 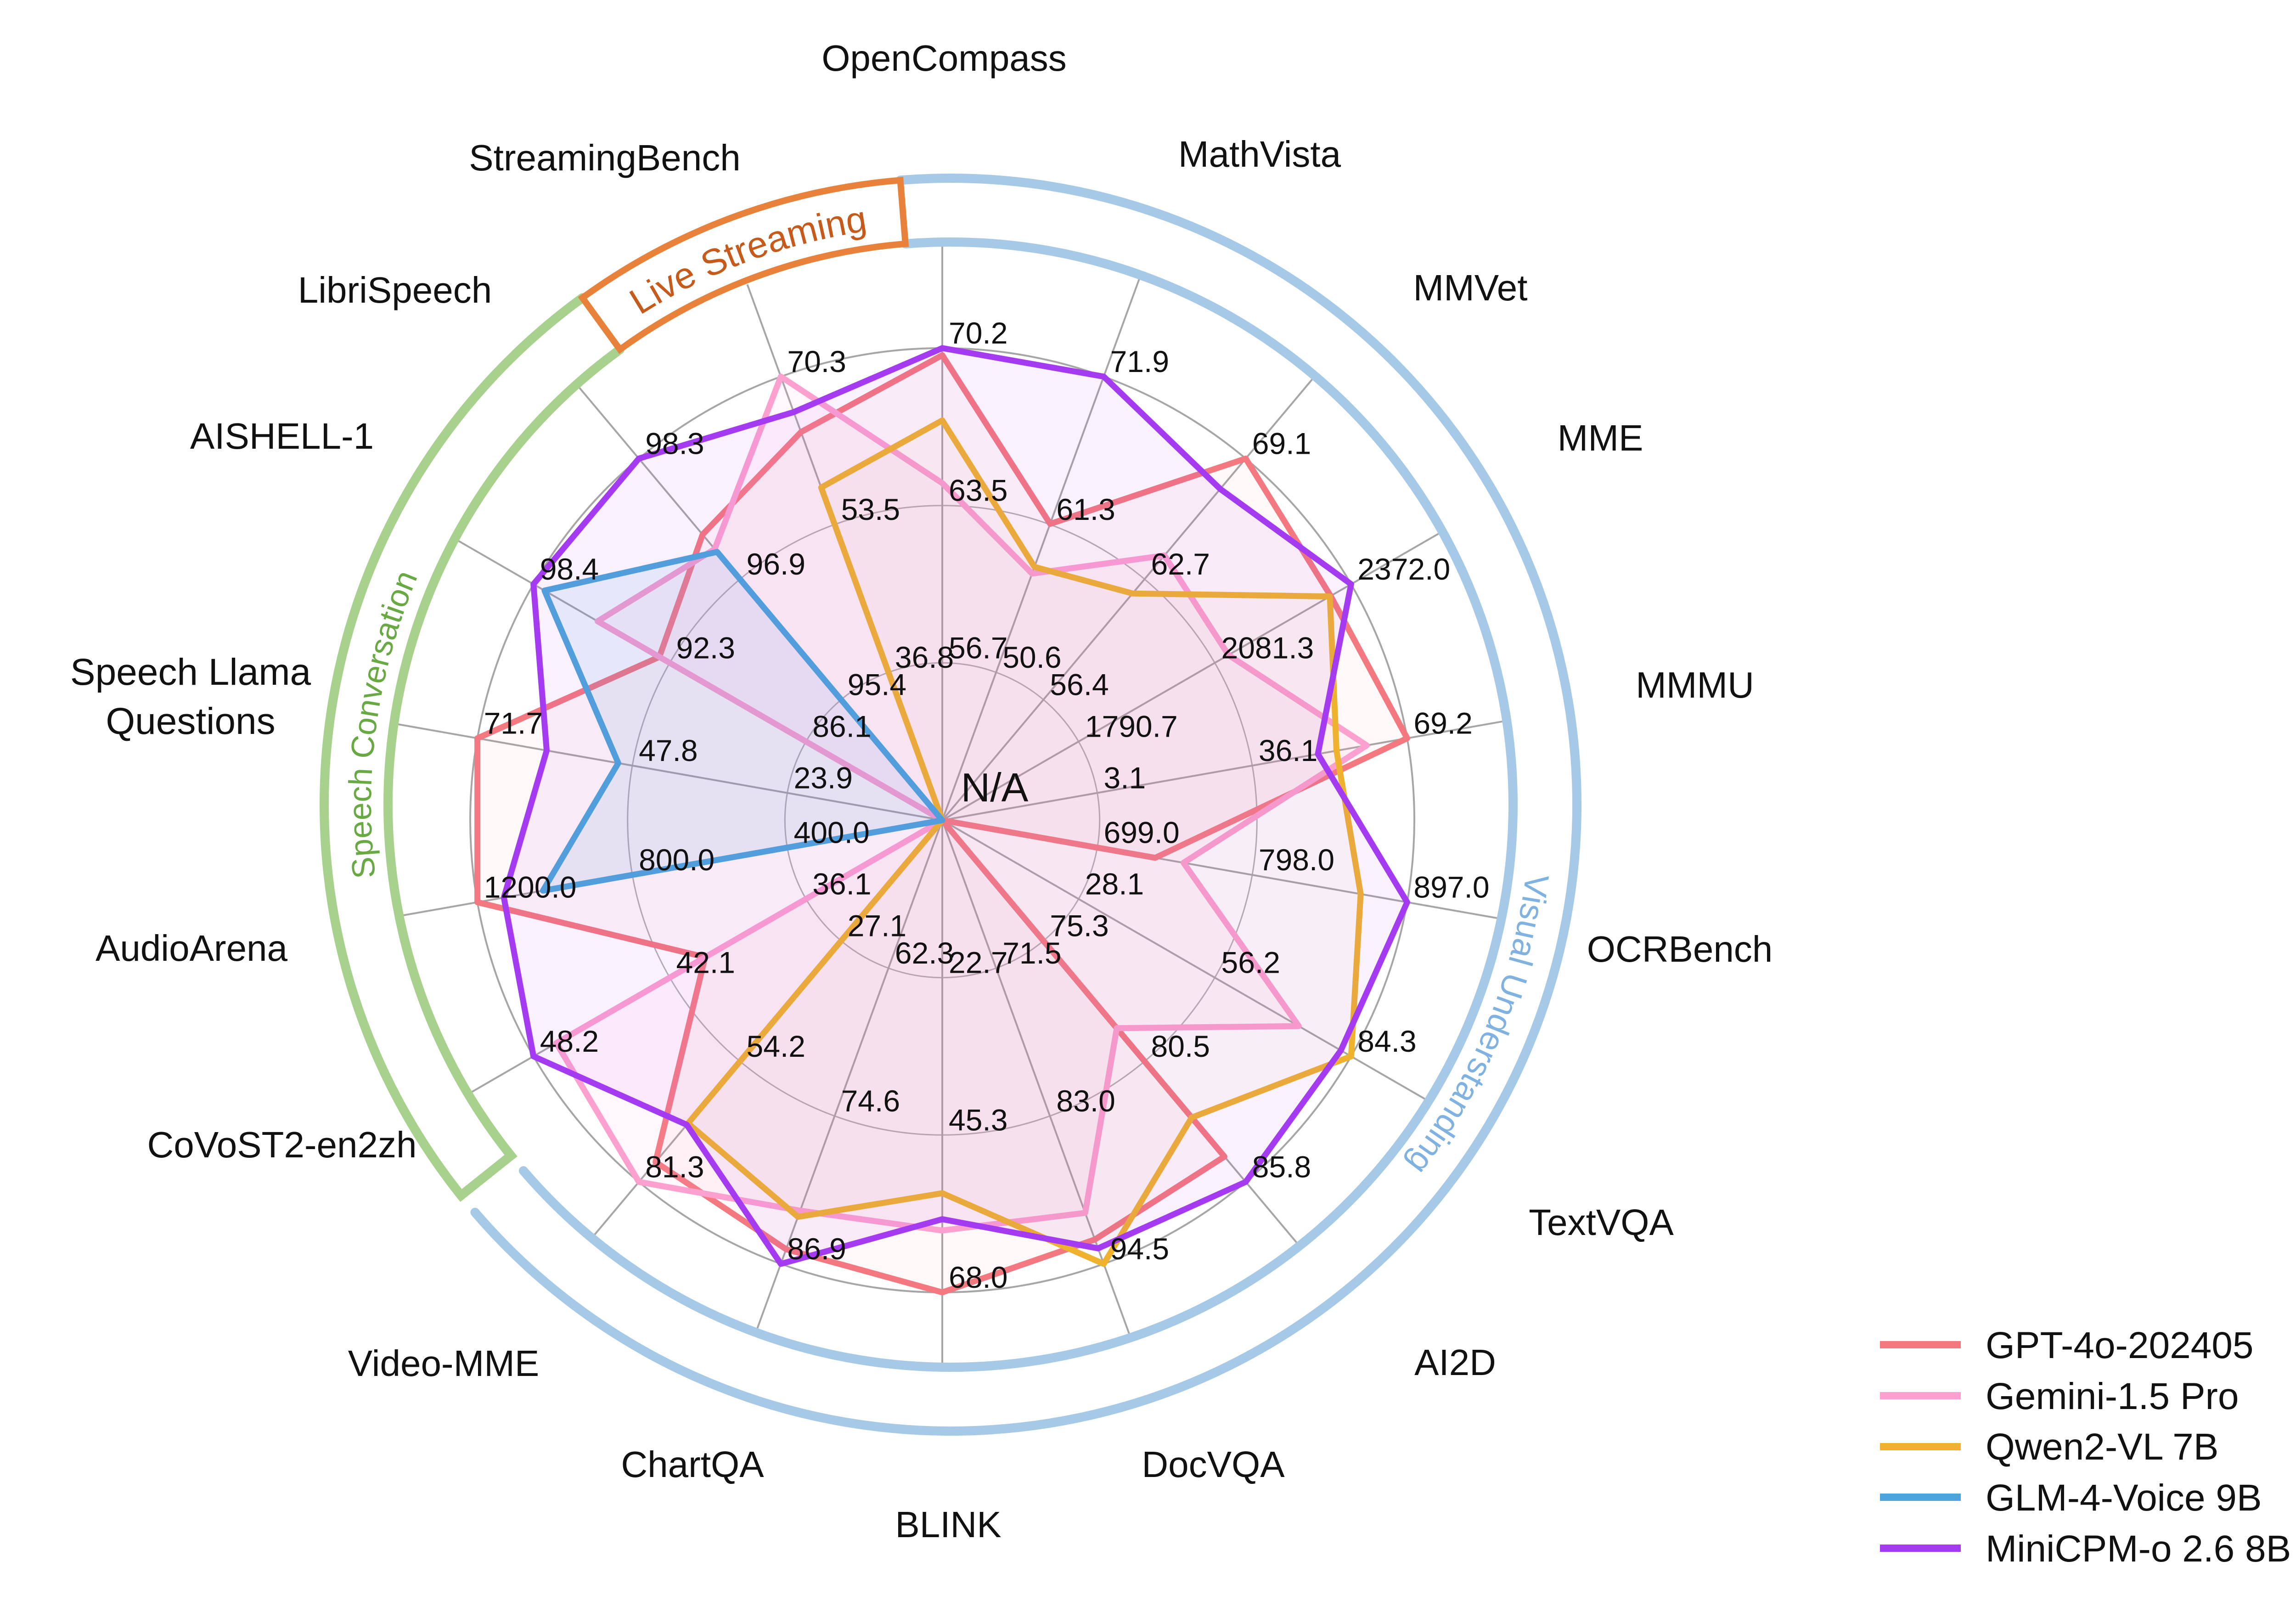 I want to click on svg-text: 68.0, so click(x=978, y=1277).